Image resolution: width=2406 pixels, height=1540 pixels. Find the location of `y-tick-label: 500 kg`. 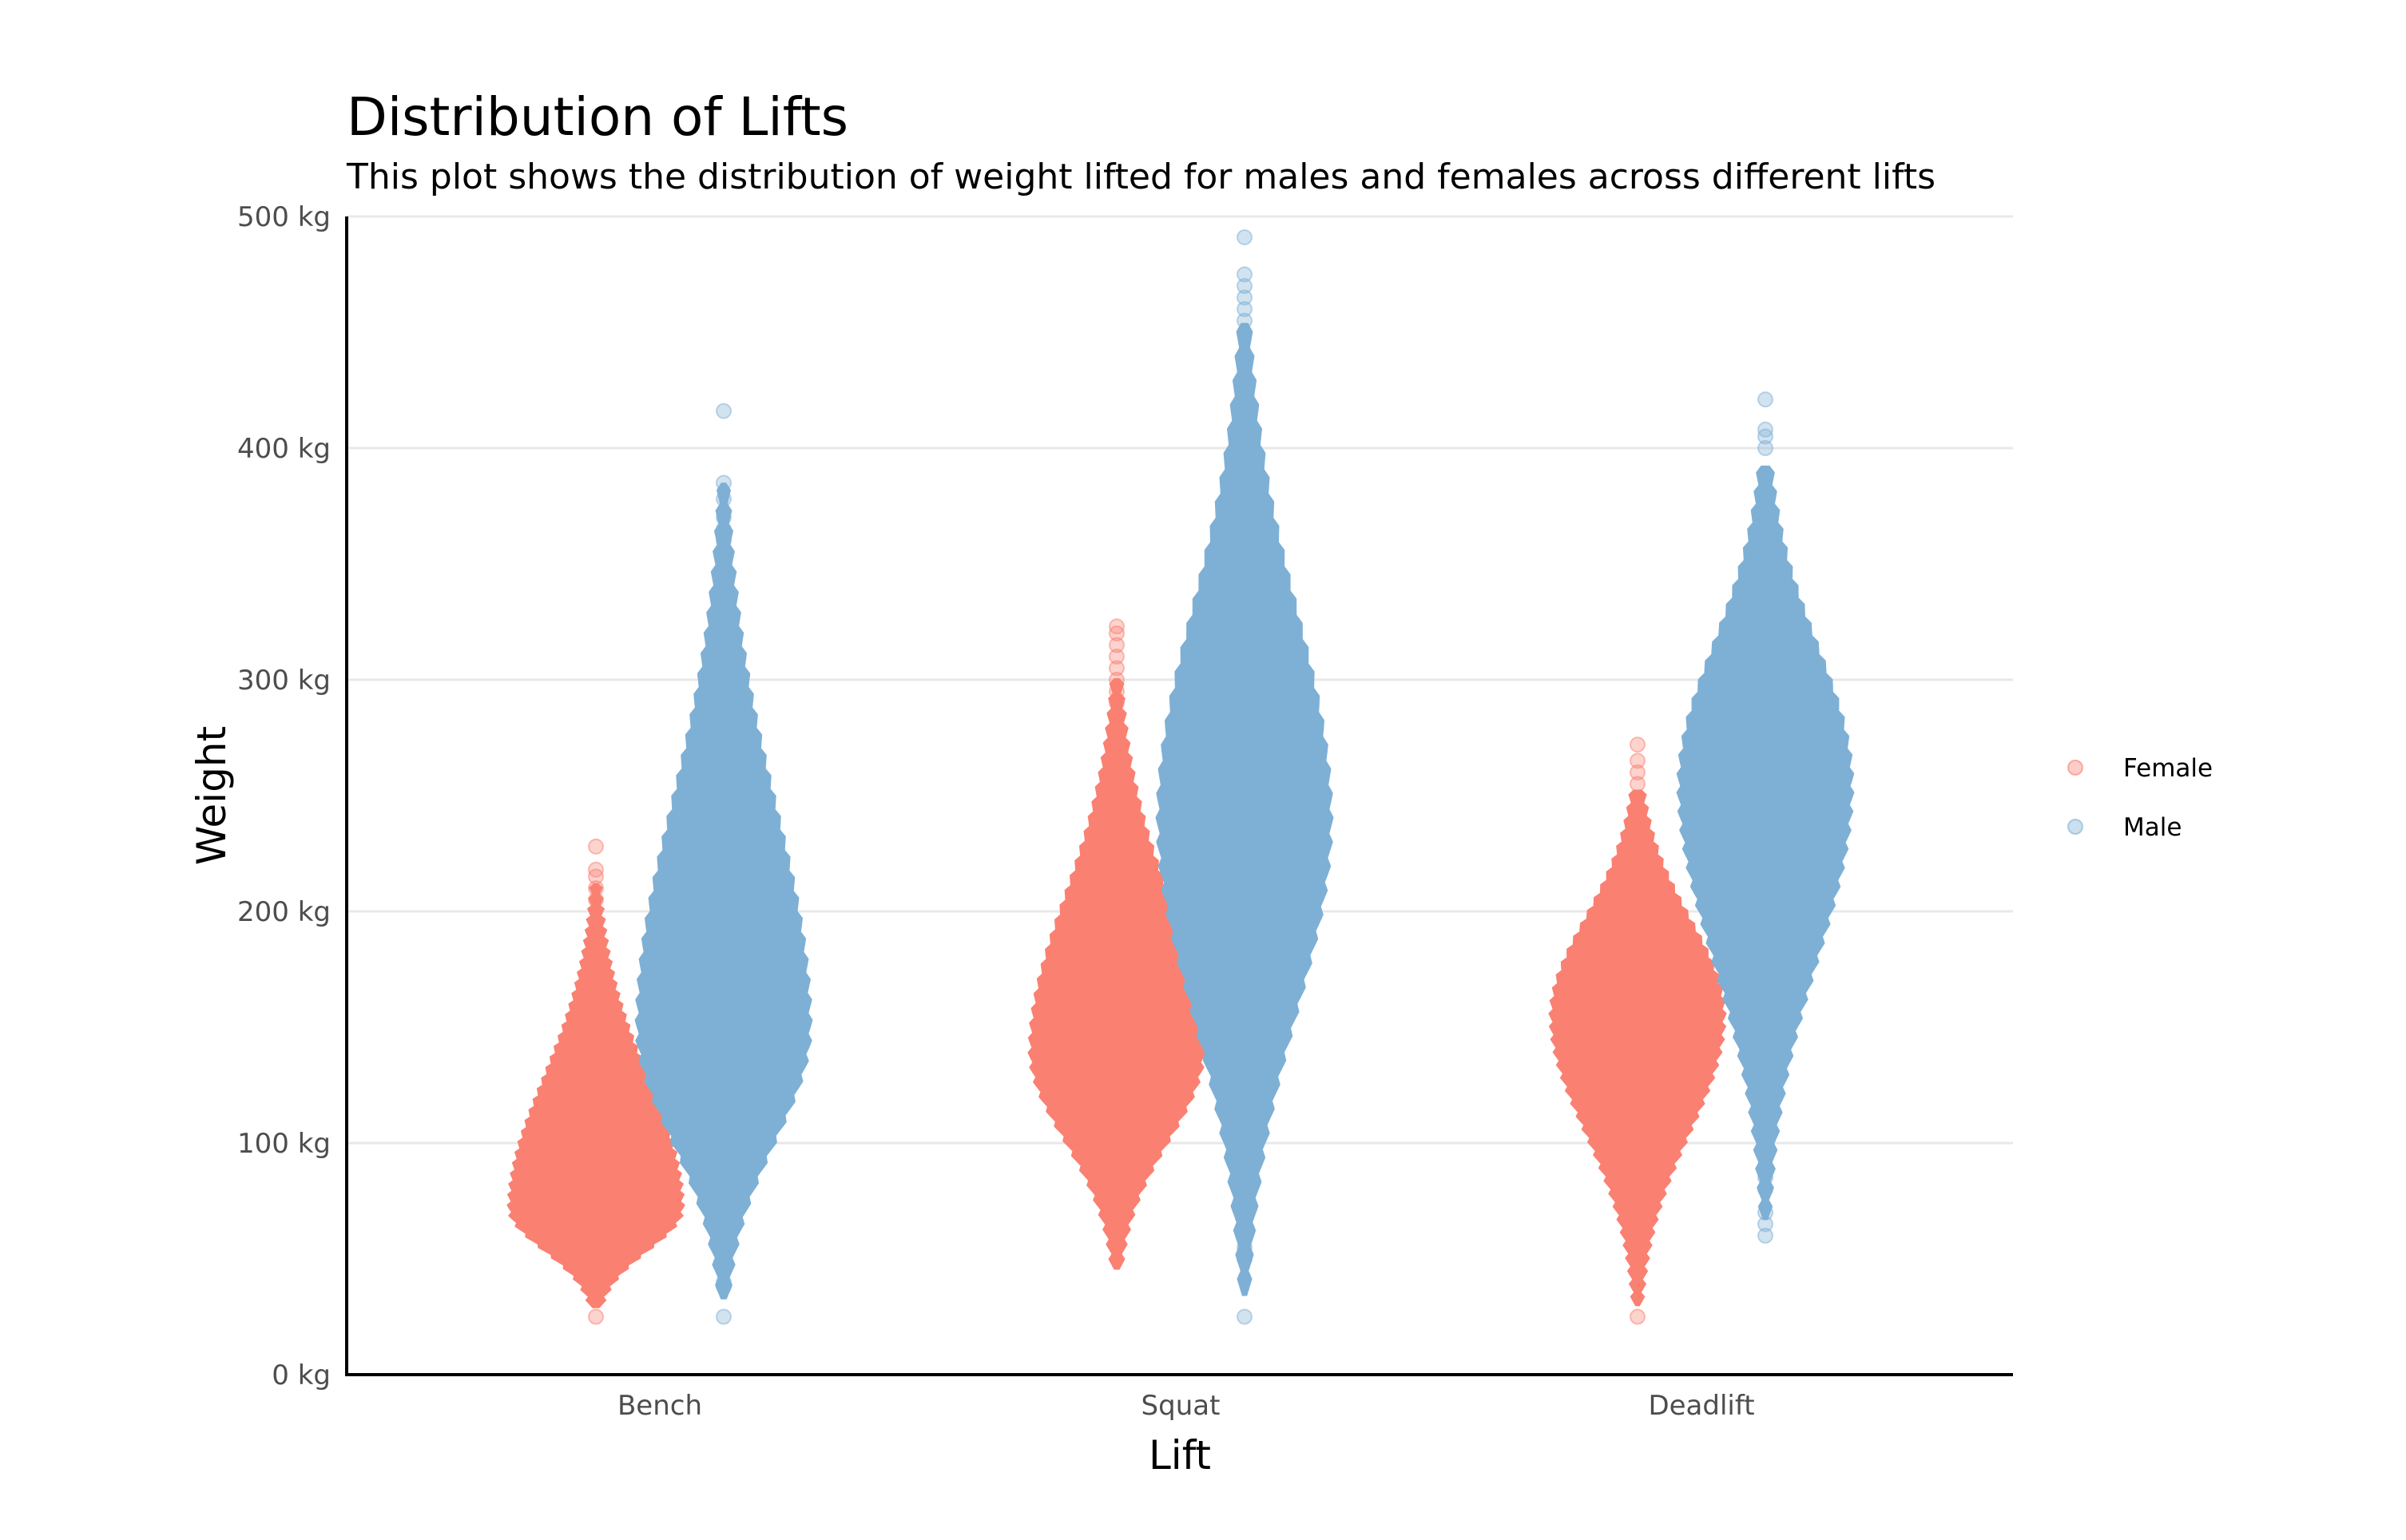

y-tick-label: 500 kg is located at coordinates (284, 217).